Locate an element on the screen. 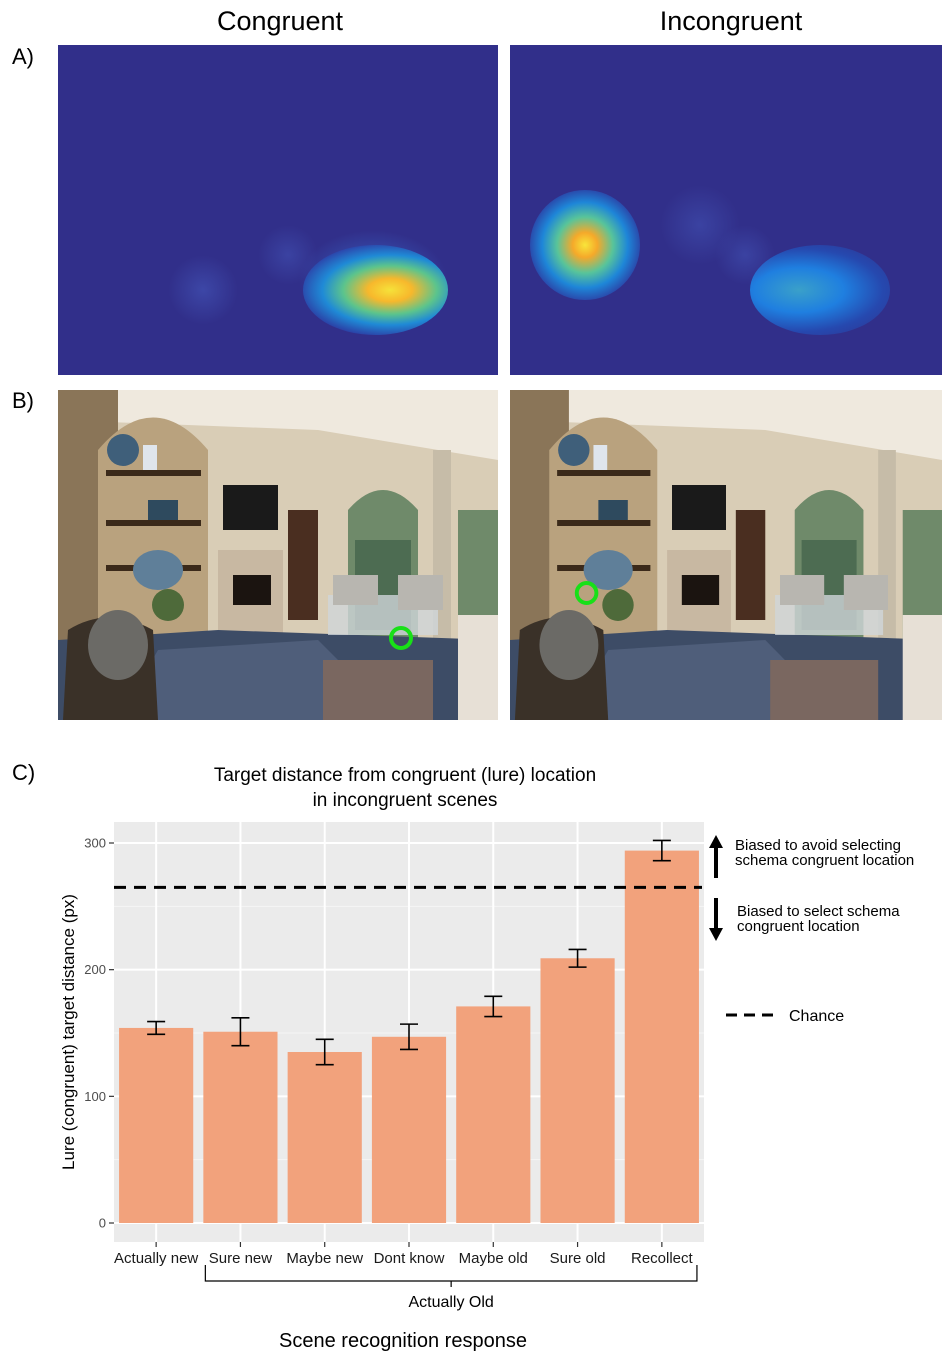 Image resolution: width=942 pixels, height=1353 pixels. y-tick-label: 100 is located at coordinates (95, 1096).